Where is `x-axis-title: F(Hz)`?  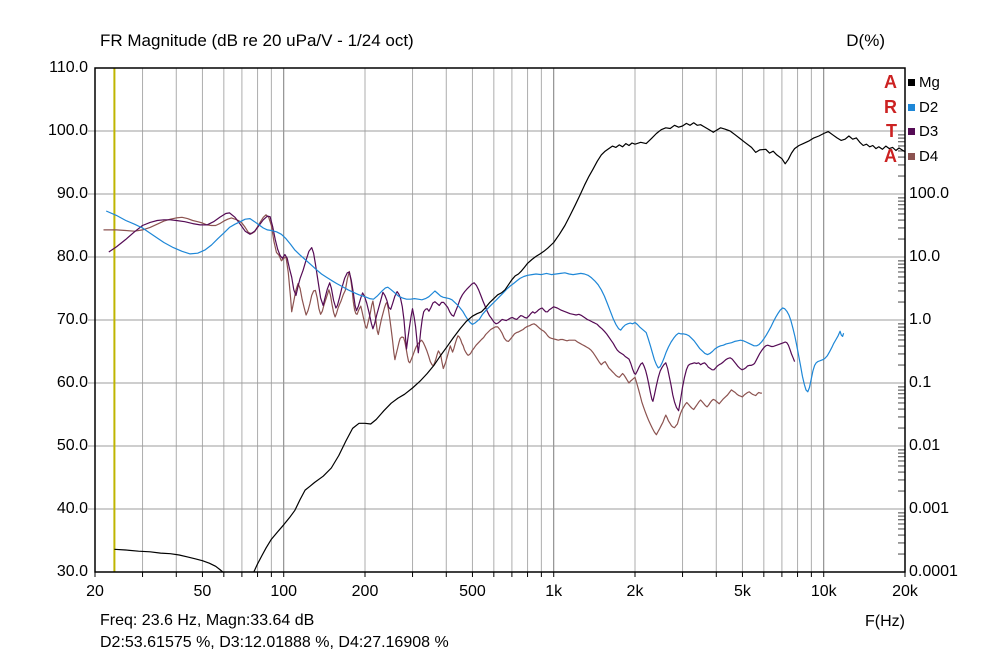
x-axis-title: F(Hz) is located at coordinates (885, 621).